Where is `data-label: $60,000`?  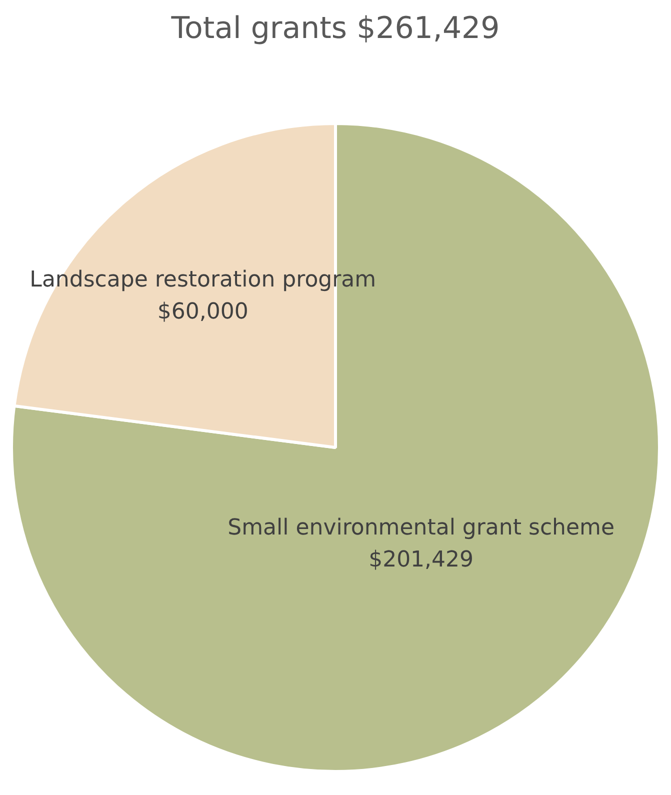
data-label: $60,000 is located at coordinates (202, 311).